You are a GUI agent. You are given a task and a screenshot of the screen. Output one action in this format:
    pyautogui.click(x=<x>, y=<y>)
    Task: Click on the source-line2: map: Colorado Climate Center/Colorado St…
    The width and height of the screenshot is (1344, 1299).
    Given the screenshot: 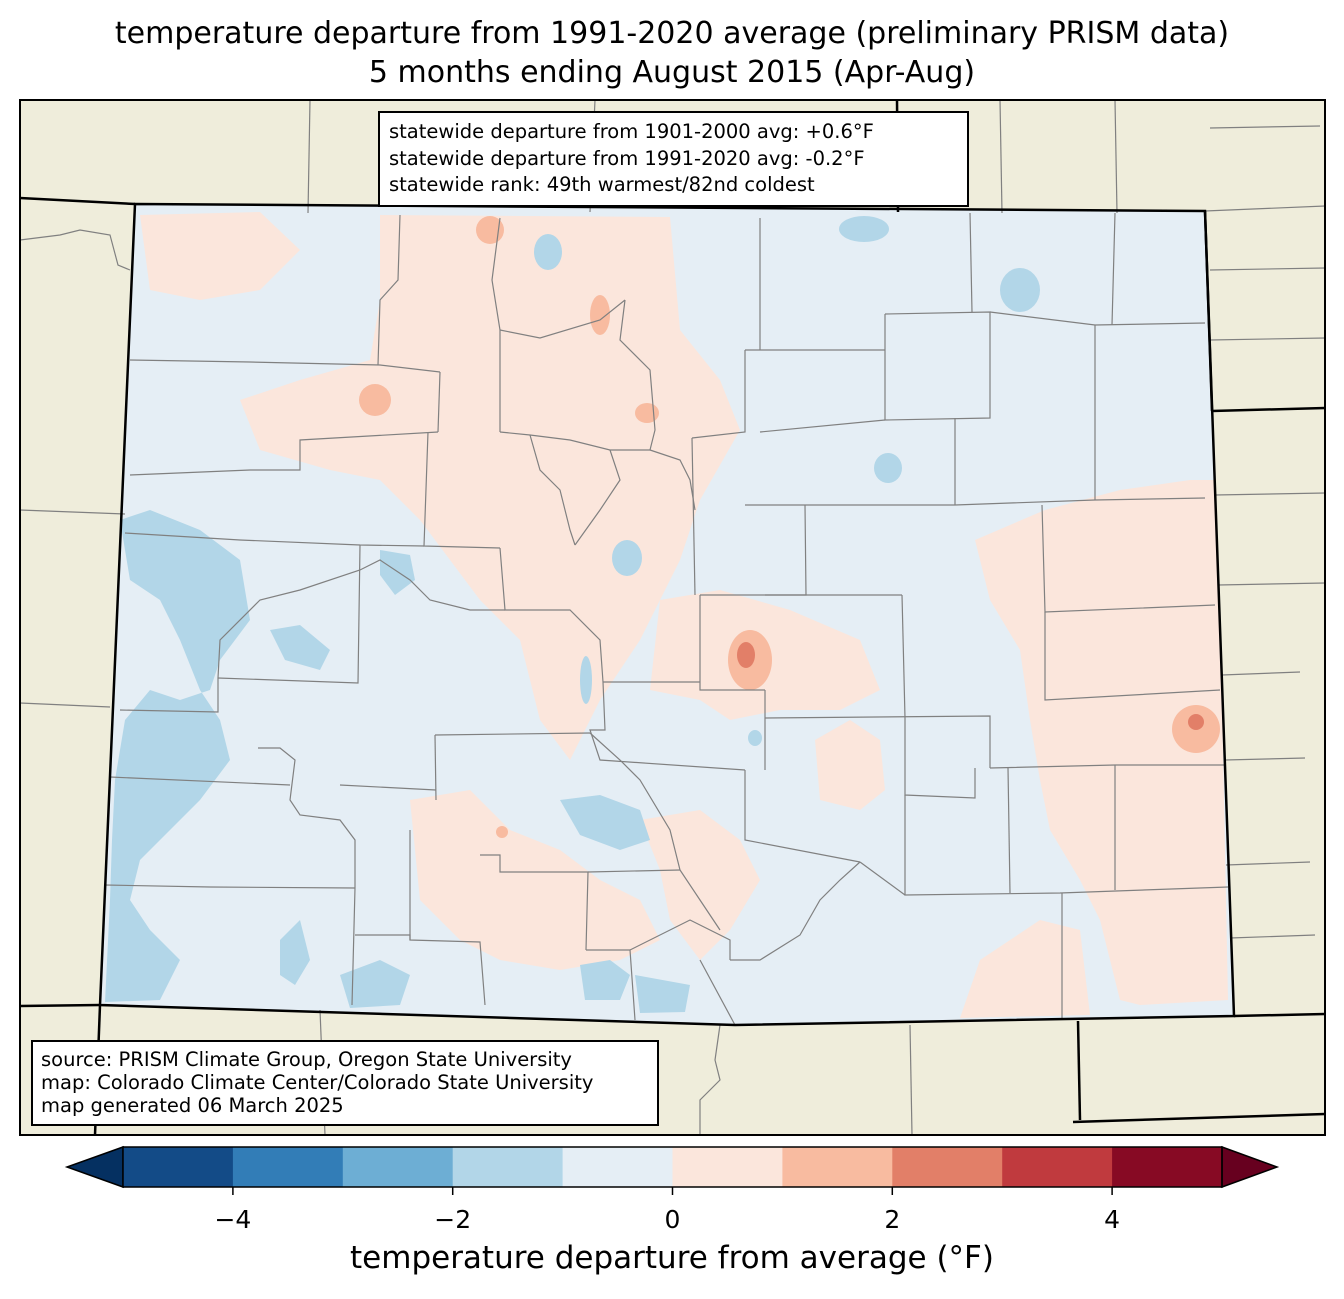 What is the action you would take?
    pyautogui.click(x=317, y=1082)
    